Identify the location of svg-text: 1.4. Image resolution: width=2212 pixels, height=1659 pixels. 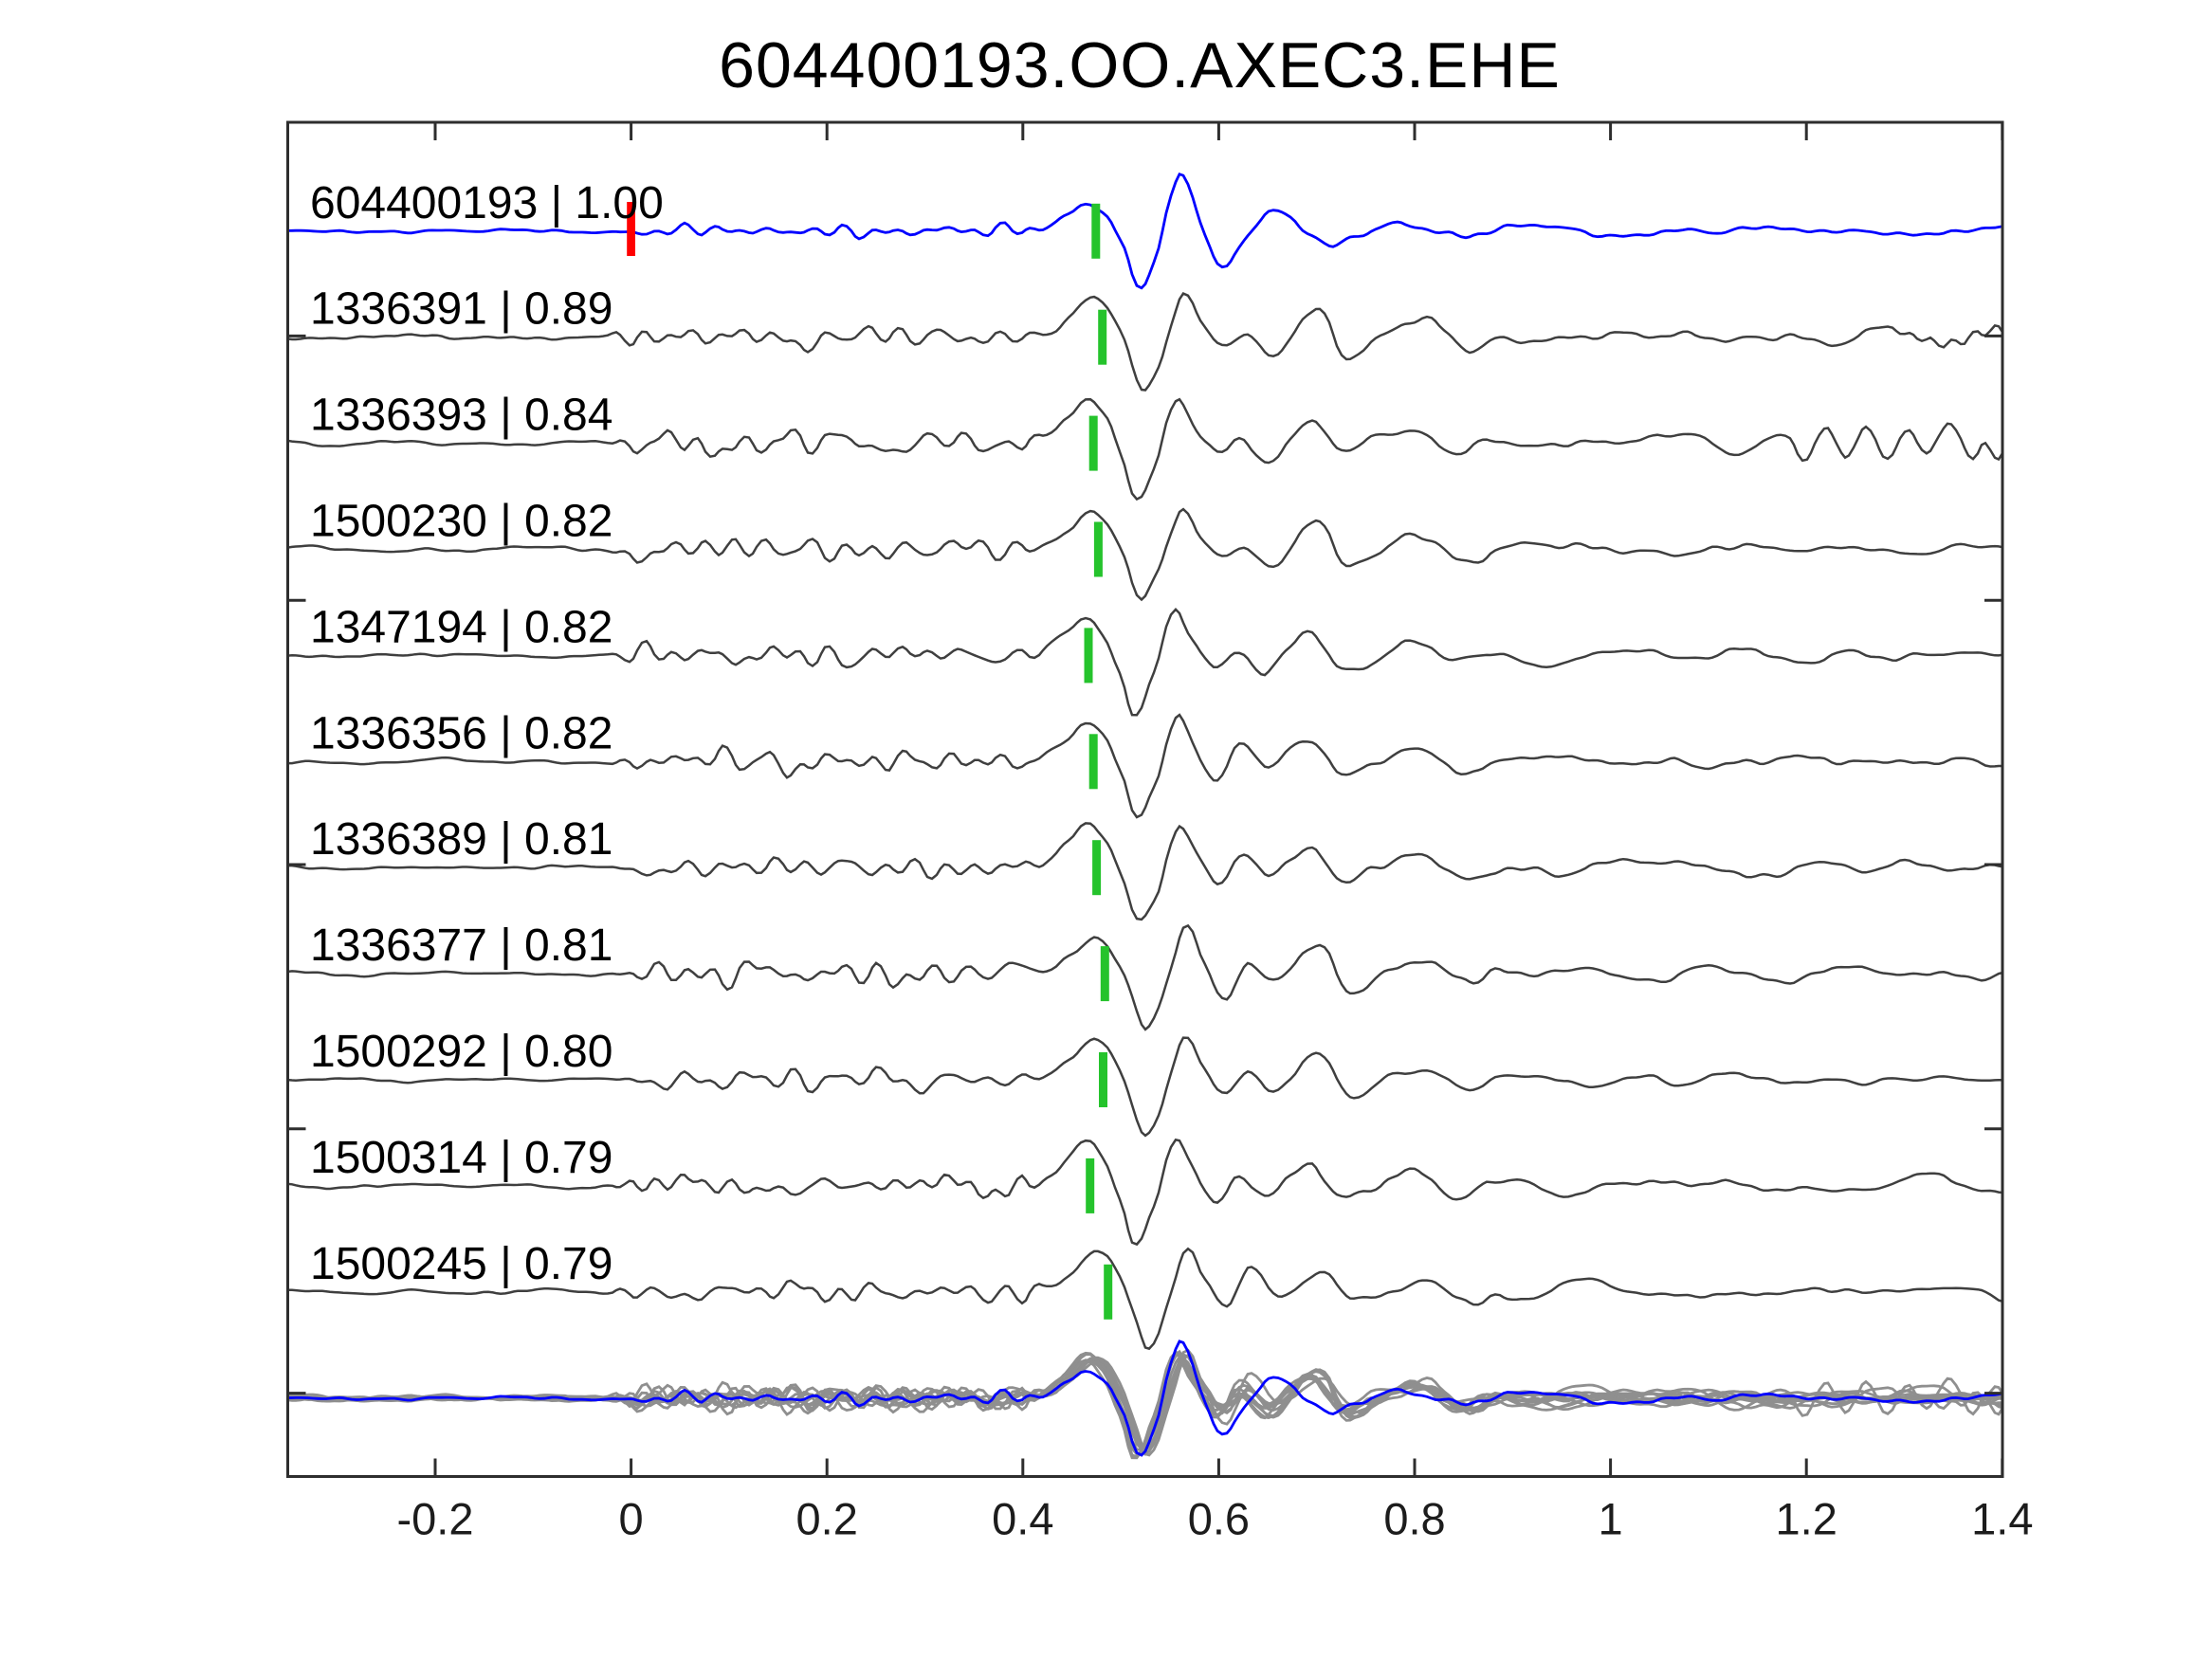
(2002, 1519).